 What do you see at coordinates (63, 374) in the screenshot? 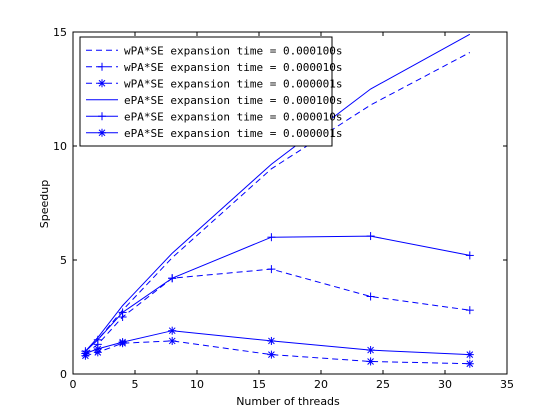
I see `y-tick-label: 0` at bounding box center [63, 374].